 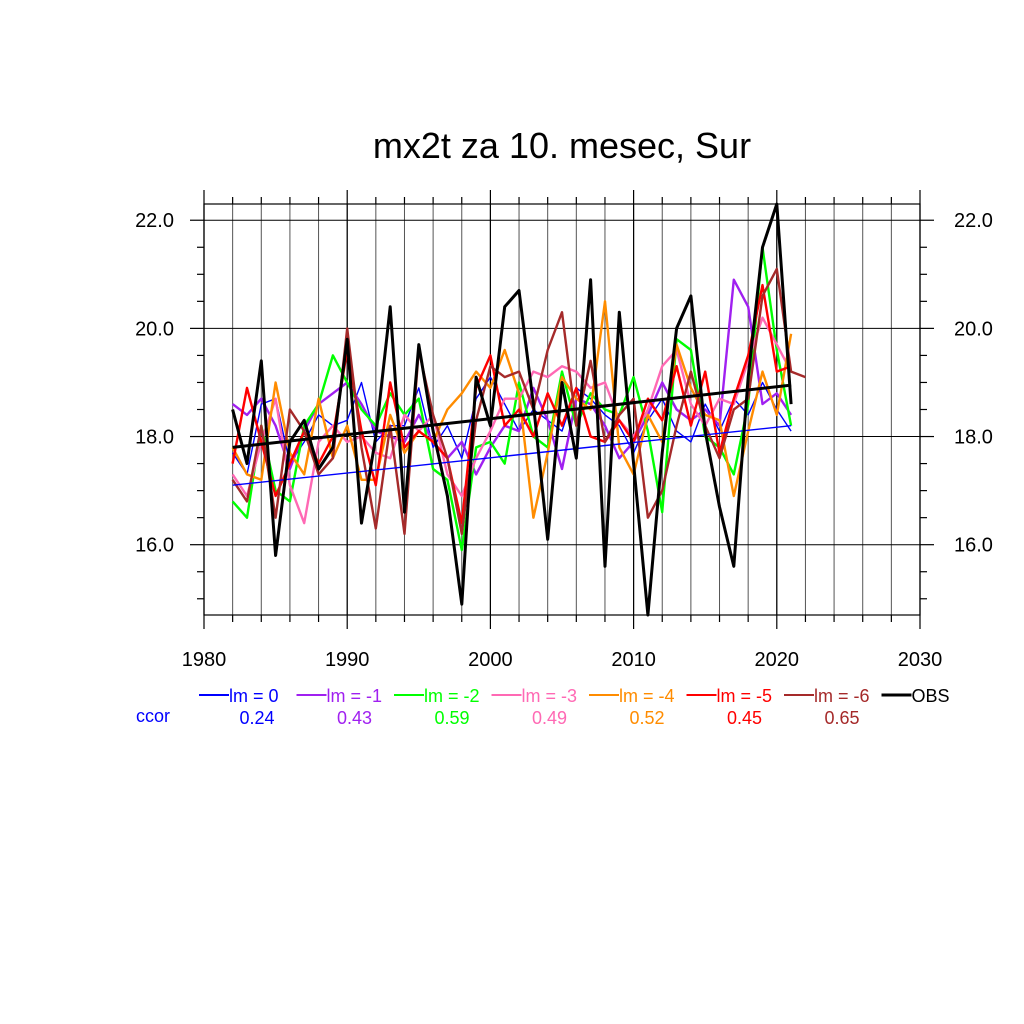 What do you see at coordinates (154, 329) in the screenshot?
I see `y-tick-label-left: 20.0` at bounding box center [154, 329].